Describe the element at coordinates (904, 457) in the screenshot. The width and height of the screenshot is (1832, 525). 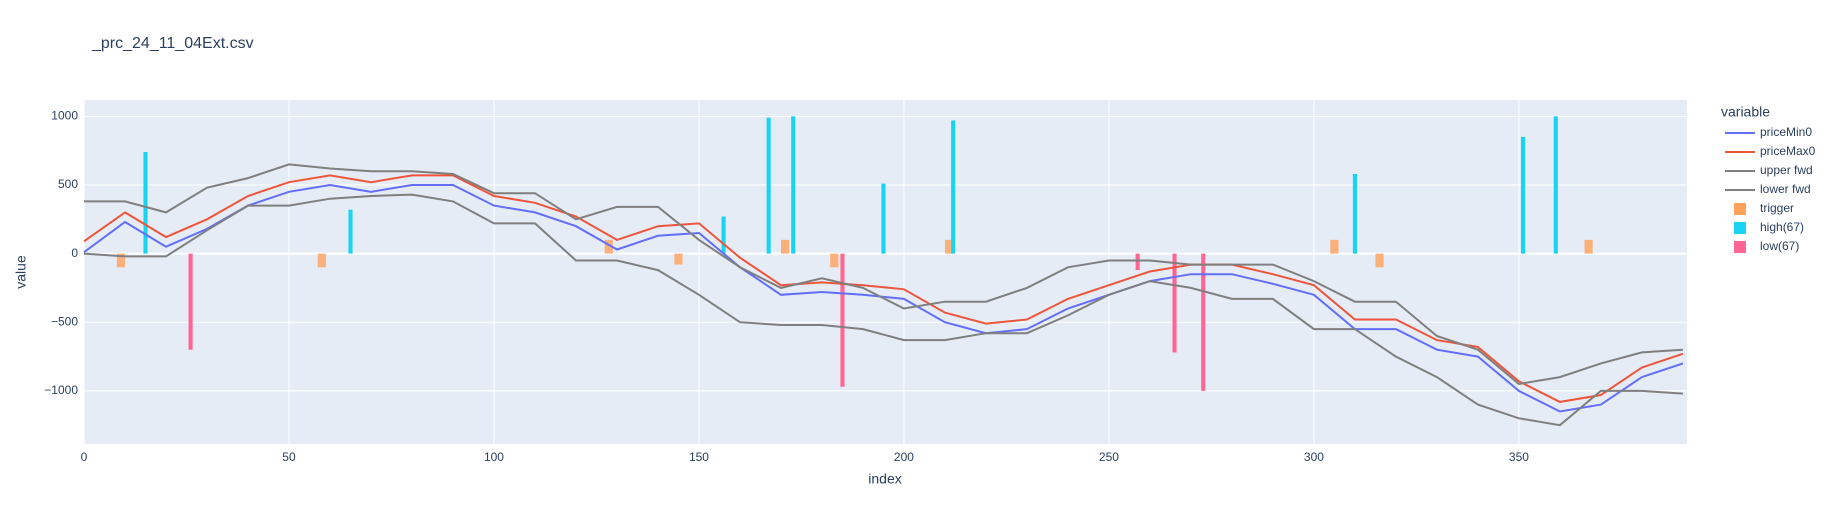
I see `x-tick-label: 200` at that location.